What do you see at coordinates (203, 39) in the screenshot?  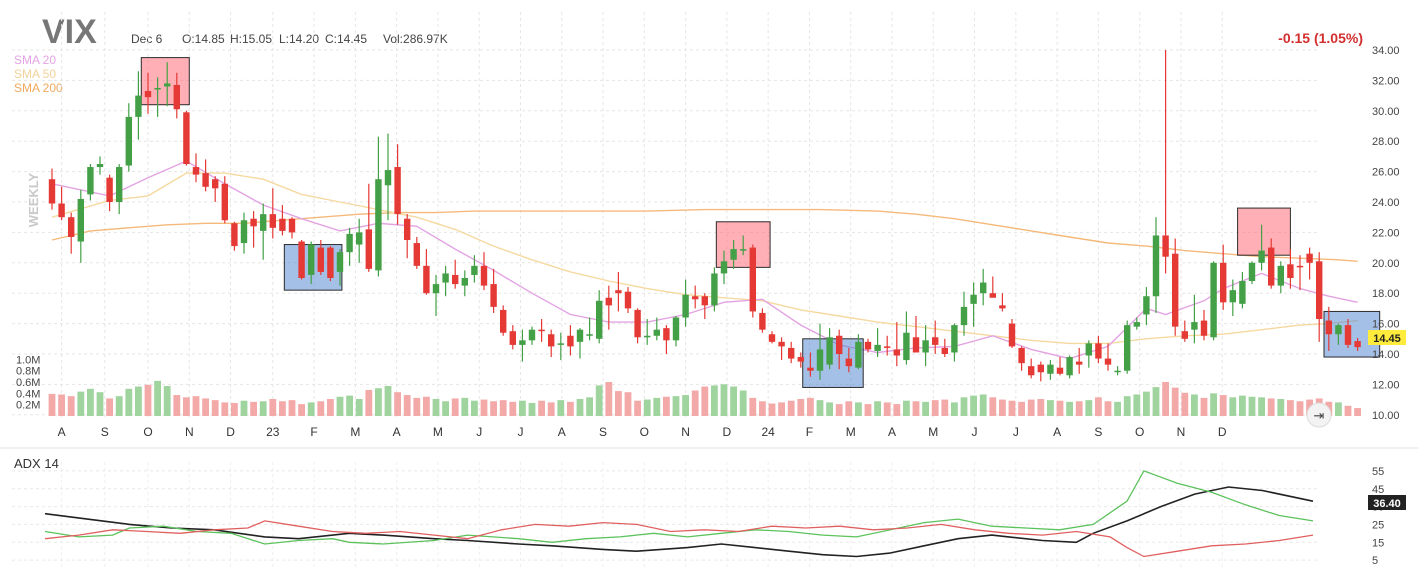 I see `ohlc-open: O:14.85` at bounding box center [203, 39].